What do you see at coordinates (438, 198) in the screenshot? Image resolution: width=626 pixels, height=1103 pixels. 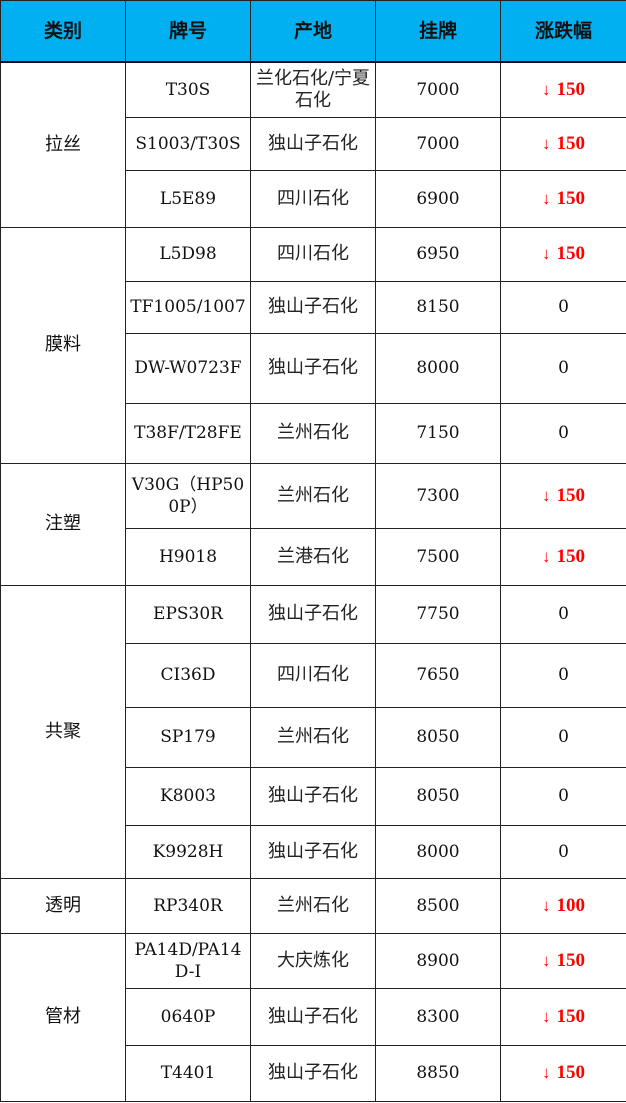 I see `price-cell: 6900` at bounding box center [438, 198].